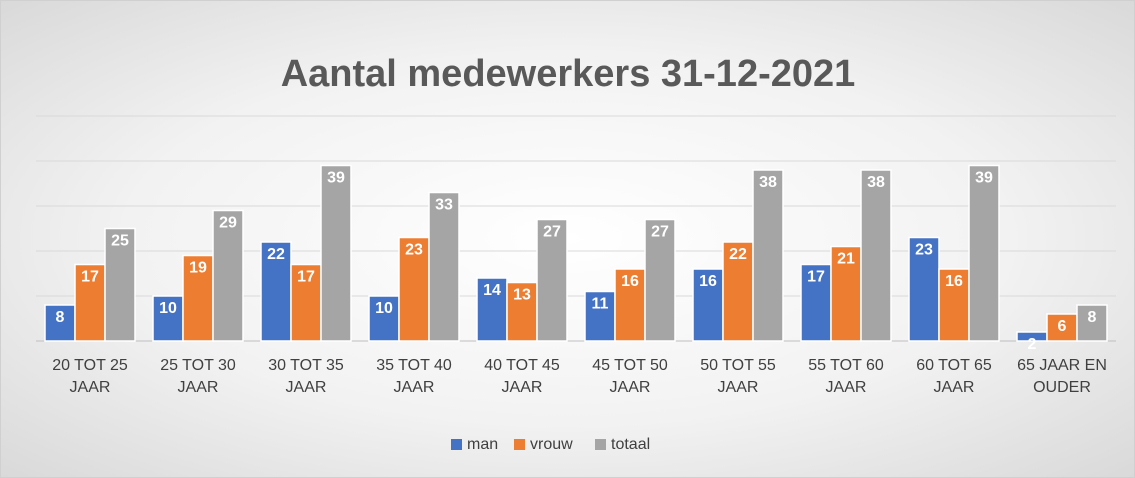 The width and height of the screenshot is (1135, 478). What do you see at coordinates (738, 376) in the screenshot?
I see `x-tick-label: 50 TOT 55 JAAR` at bounding box center [738, 376].